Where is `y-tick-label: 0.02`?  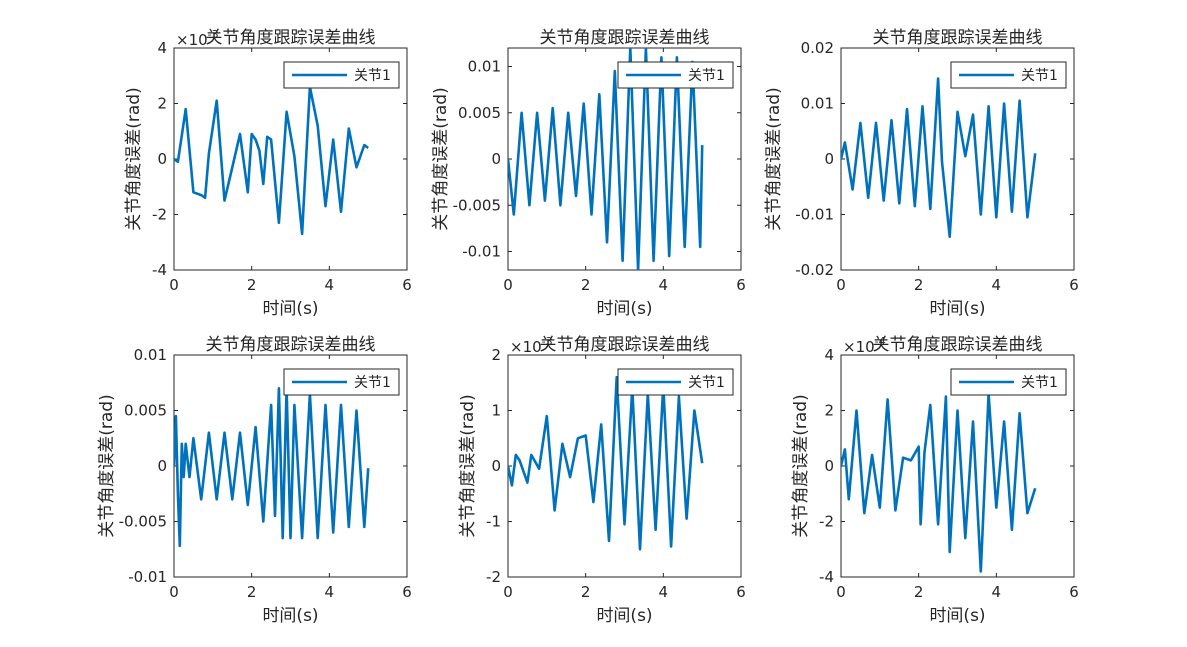 y-tick-label: 0.02 is located at coordinates (817, 48).